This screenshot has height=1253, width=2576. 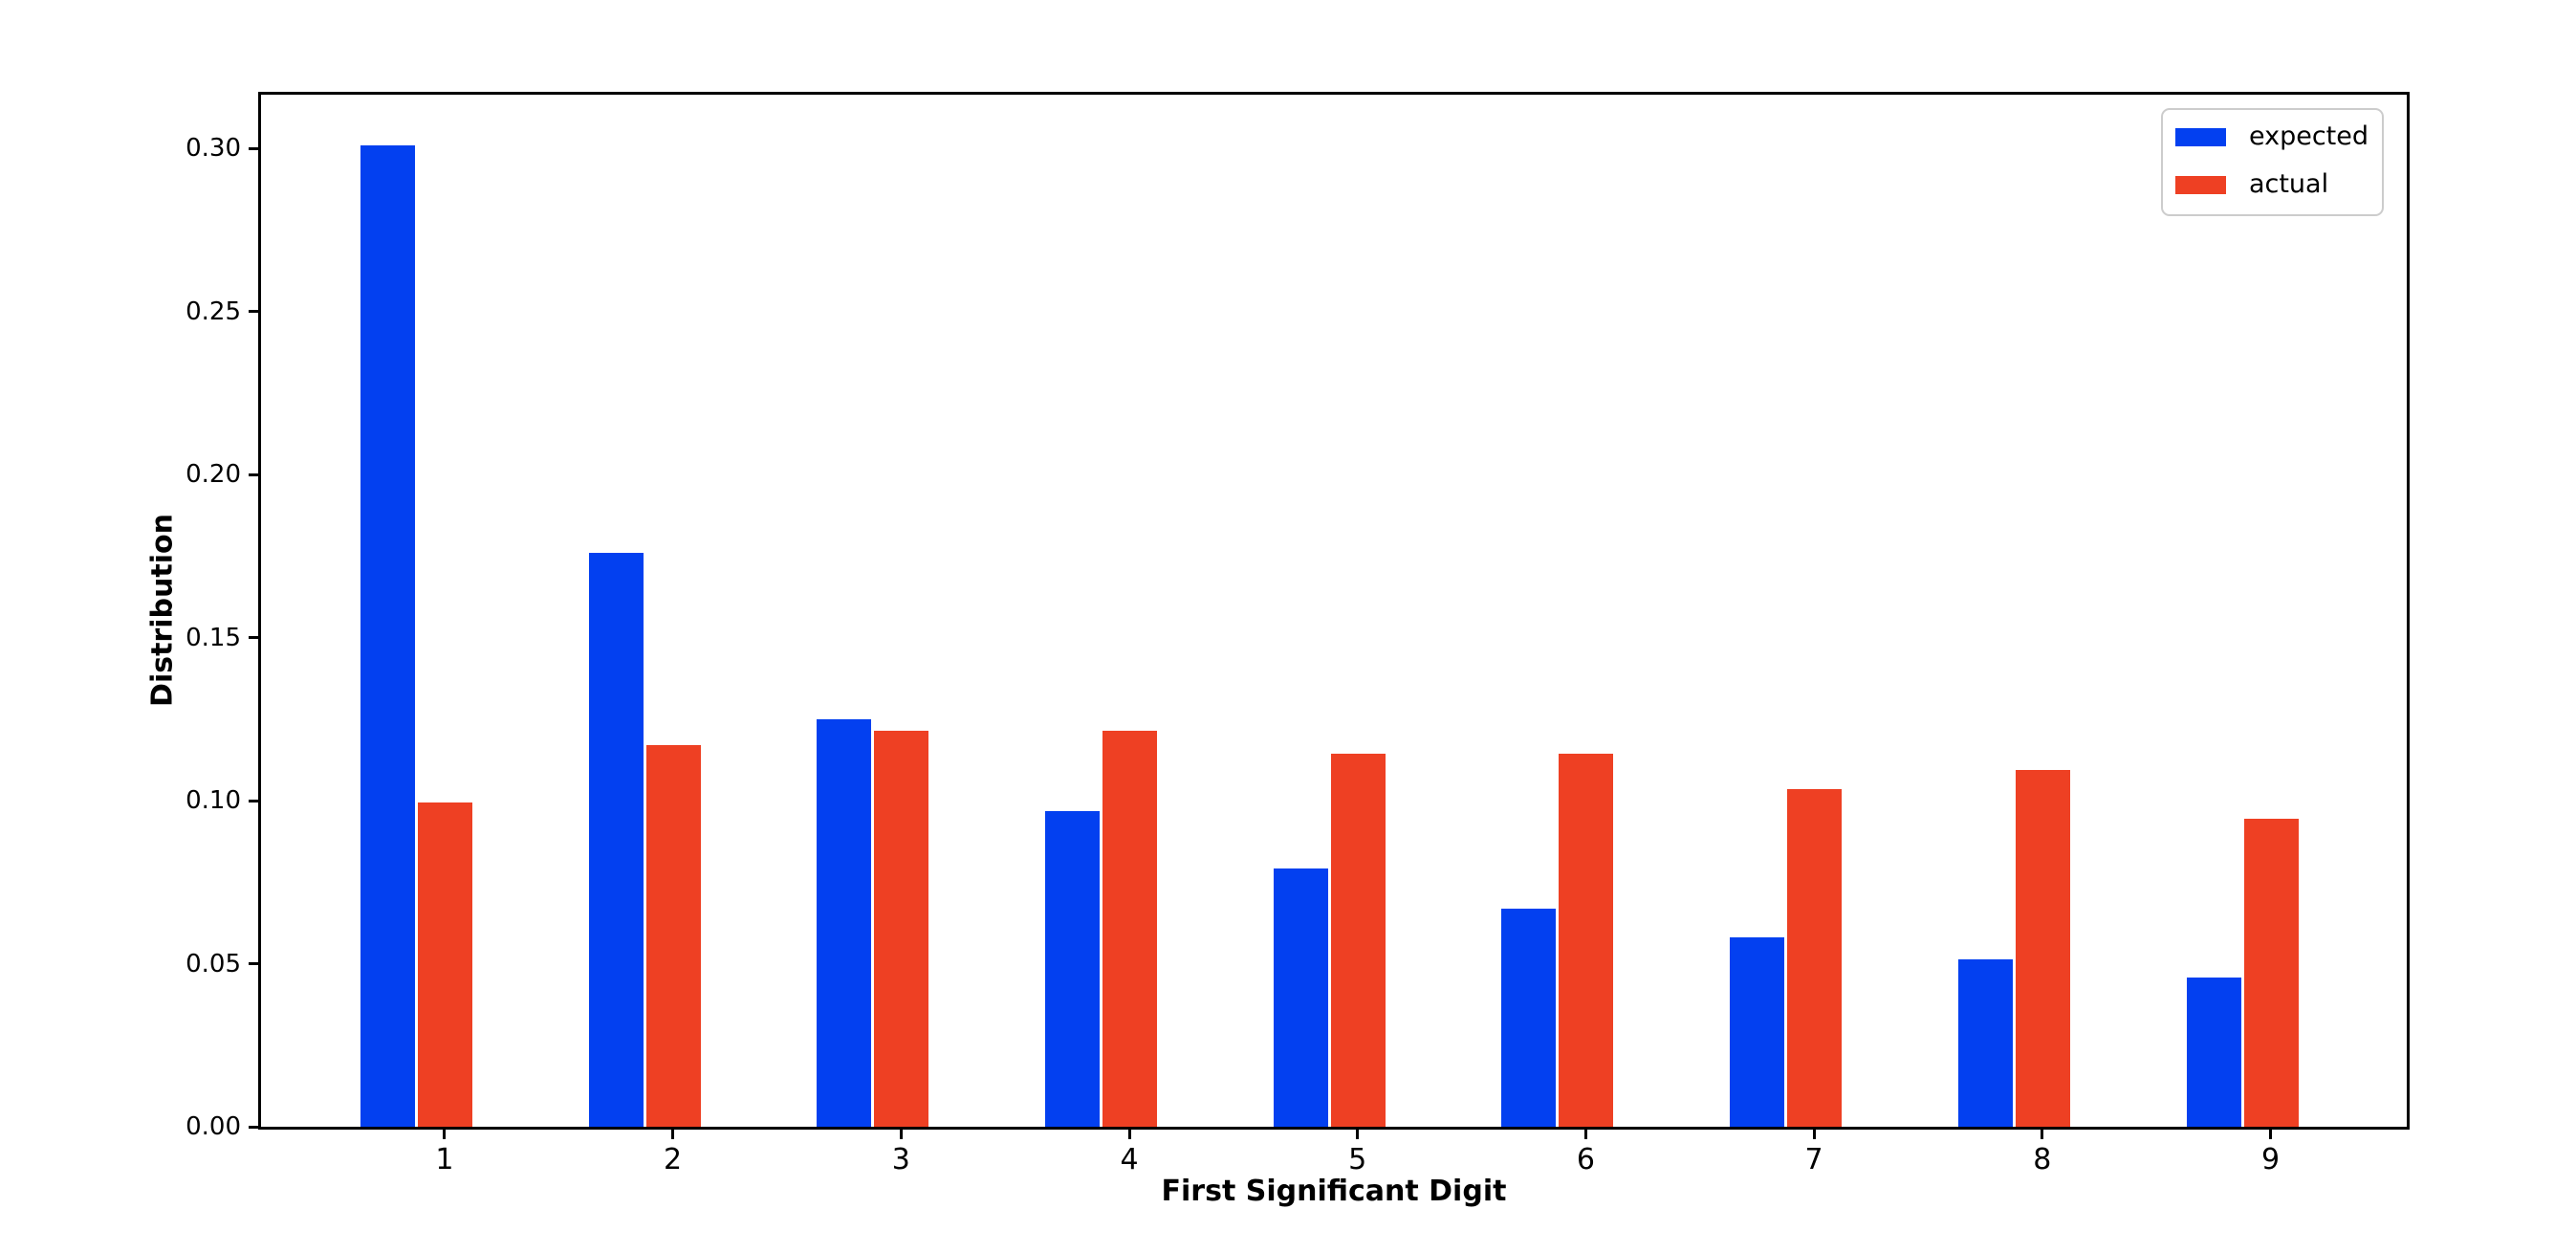 What do you see at coordinates (213, 801) in the screenshot?
I see `y-tick-label: 0.10` at bounding box center [213, 801].